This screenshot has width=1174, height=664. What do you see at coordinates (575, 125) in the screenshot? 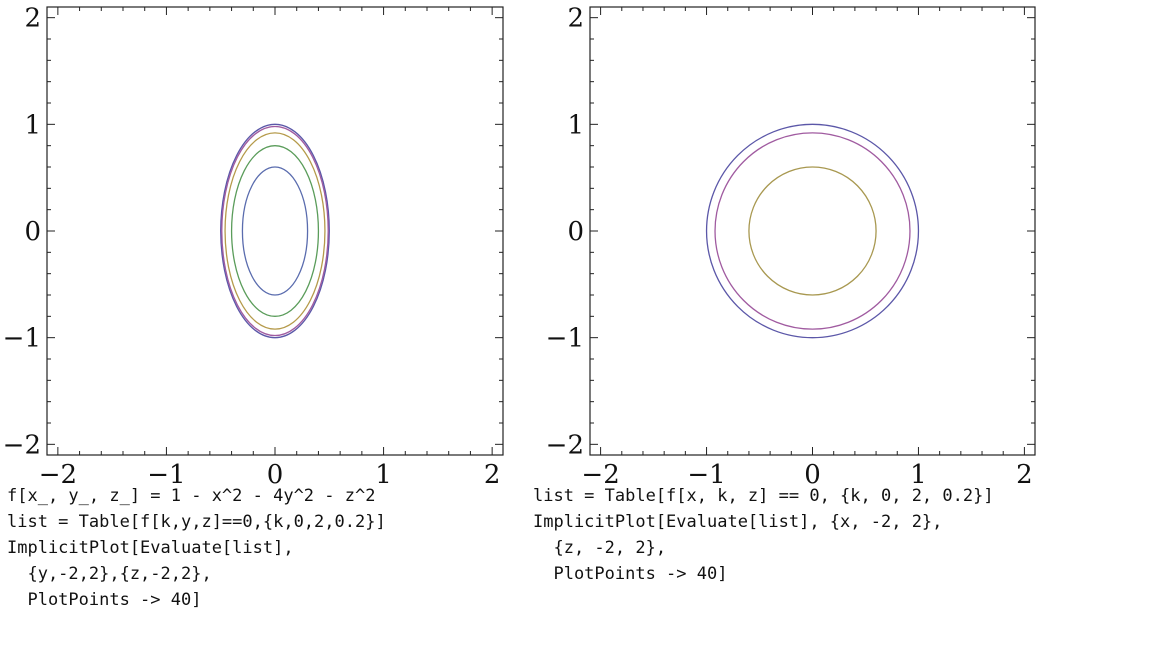
I see `chart-1-ytick-label: 1` at bounding box center [575, 125].